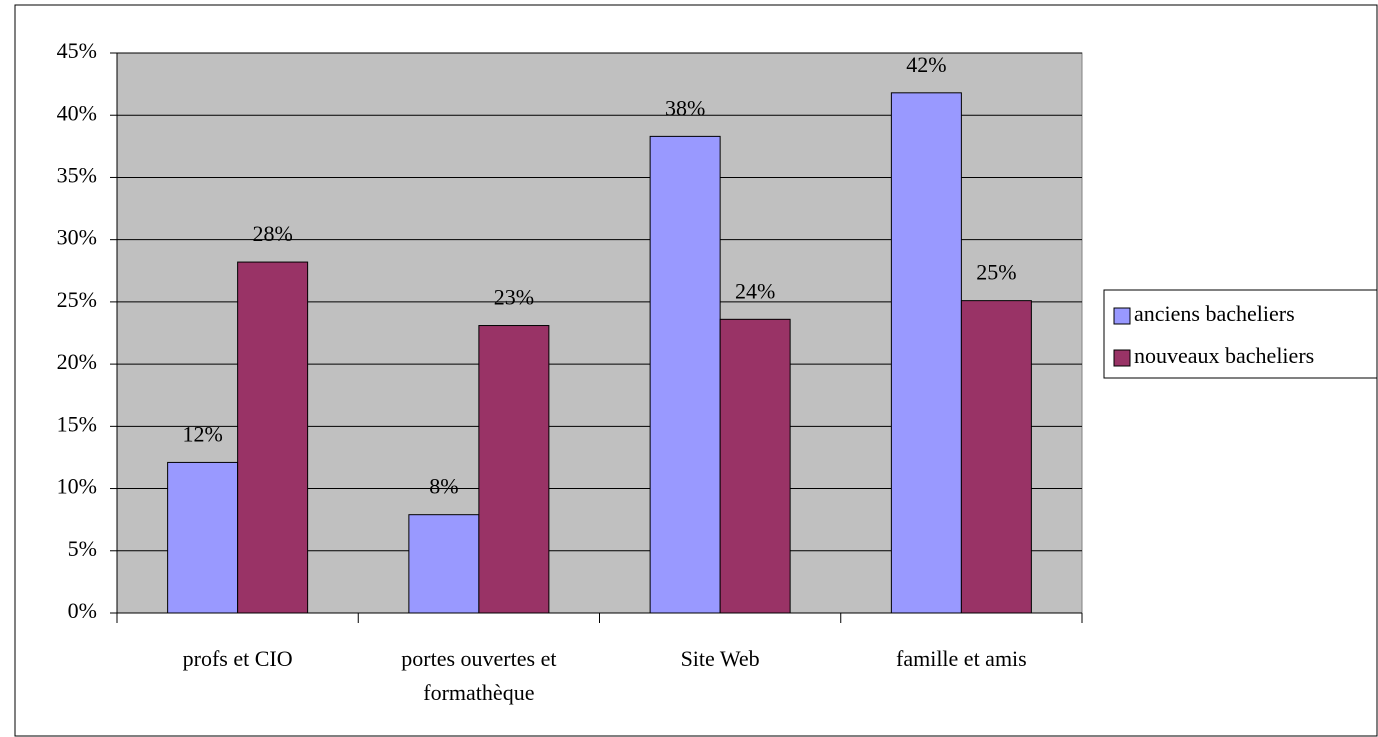 The image size is (1378, 737). What do you see at coordinates (720, 658) in the screenshot?
I see `x-tick-label: Site Web` at bounding box center [720, 658].